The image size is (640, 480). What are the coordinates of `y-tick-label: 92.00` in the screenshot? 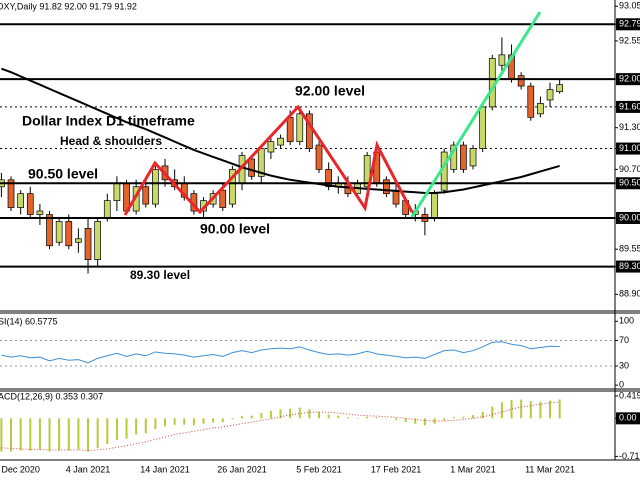 It's located at (629, 79).